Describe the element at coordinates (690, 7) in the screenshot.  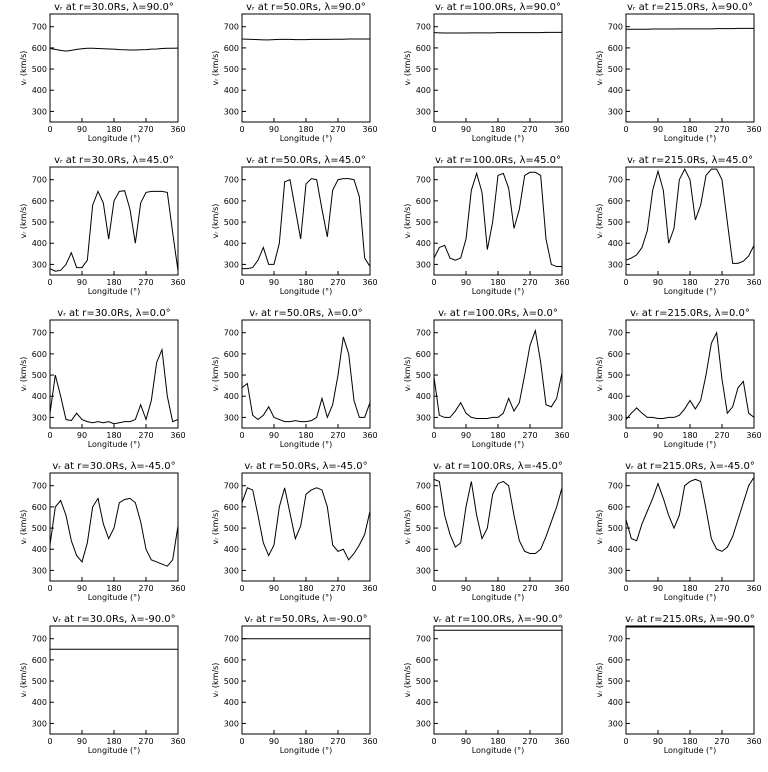
I see `chart-title: vᵣ at r=215.0Rs, λ=90.0°` at that location.